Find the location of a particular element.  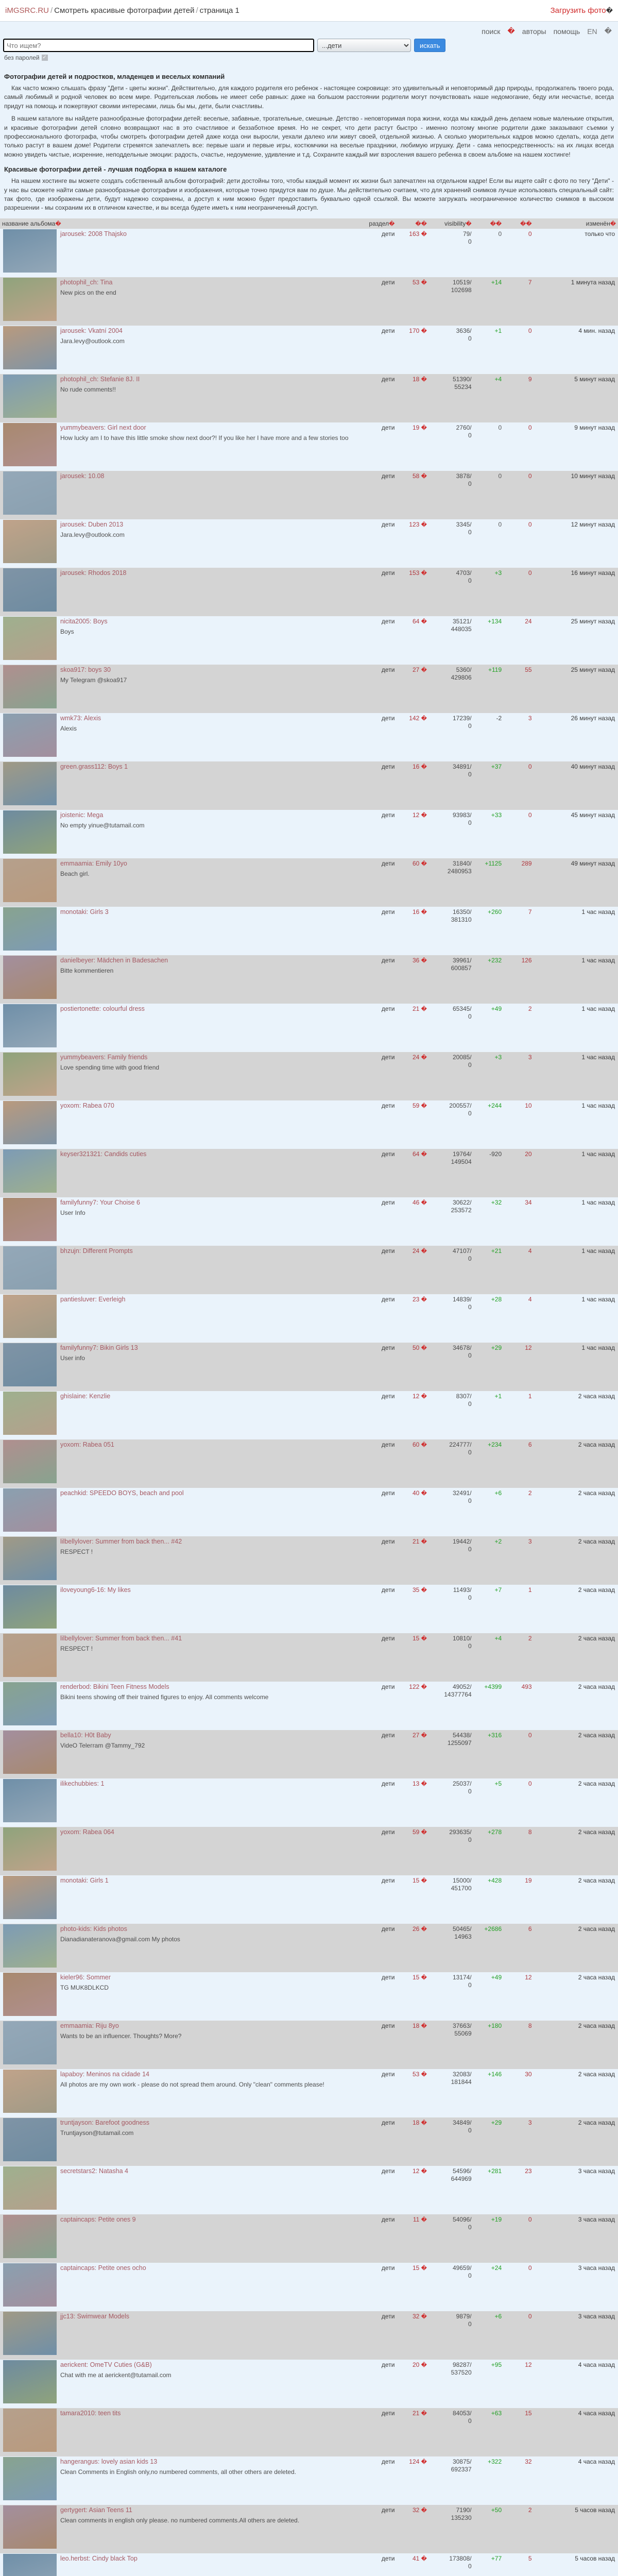

album-title-link: secretstars2: Natasha 4 is located at coordinates (94, 2171).